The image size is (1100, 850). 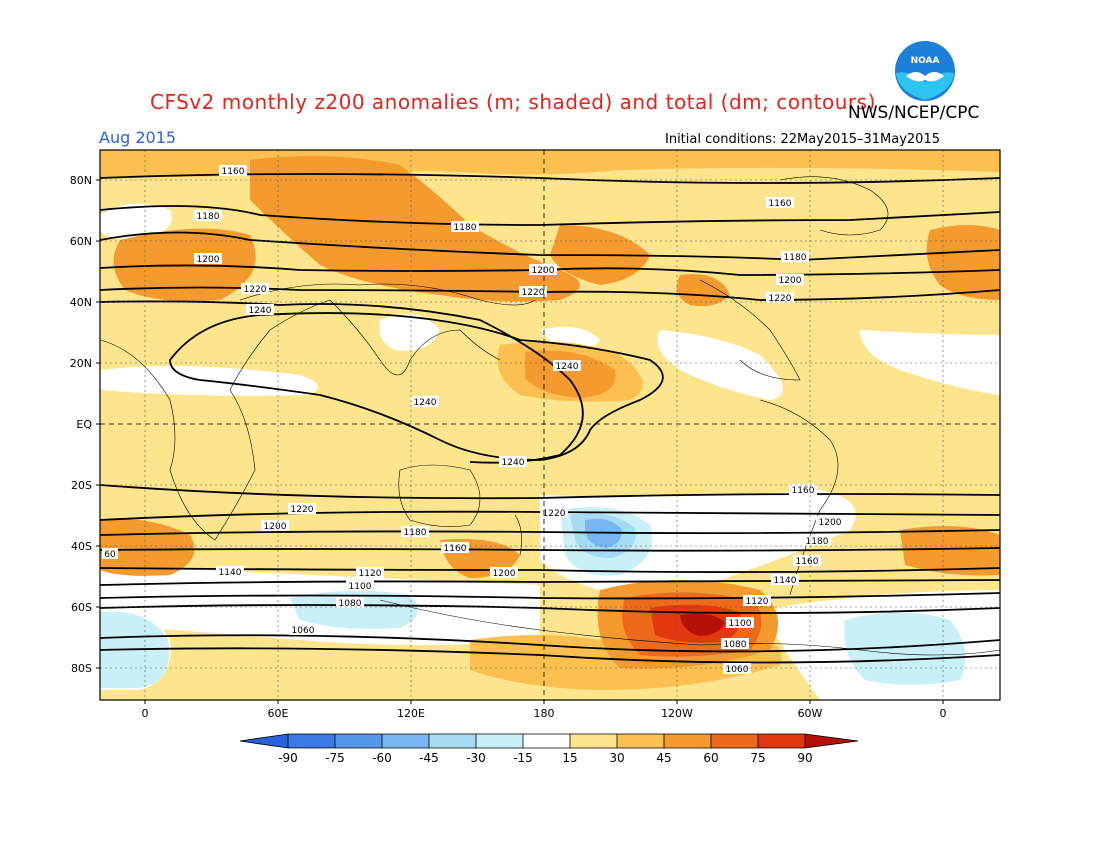 I want to click on lat-label: 40S, so click(x=81, y=546).